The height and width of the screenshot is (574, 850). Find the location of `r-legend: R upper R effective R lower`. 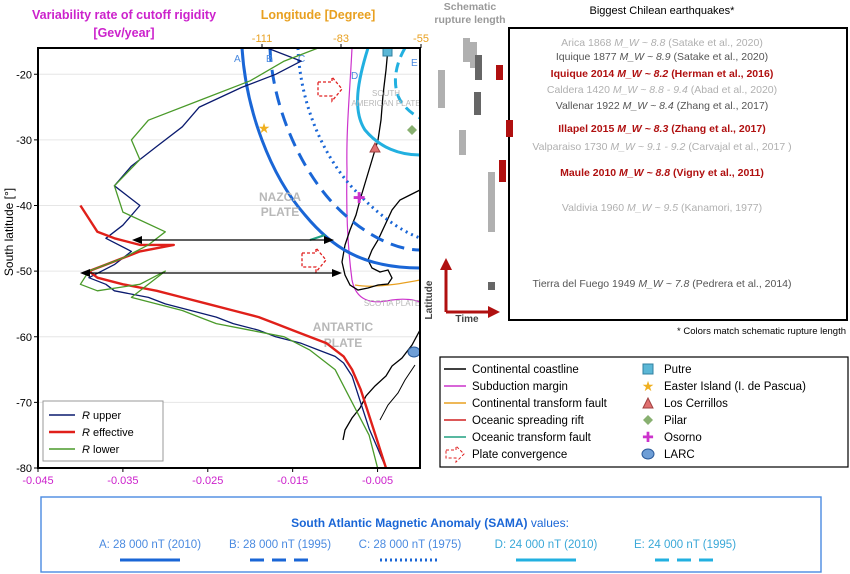

r-legend: R upper R effective R lower is located at coordinates (91, 433).